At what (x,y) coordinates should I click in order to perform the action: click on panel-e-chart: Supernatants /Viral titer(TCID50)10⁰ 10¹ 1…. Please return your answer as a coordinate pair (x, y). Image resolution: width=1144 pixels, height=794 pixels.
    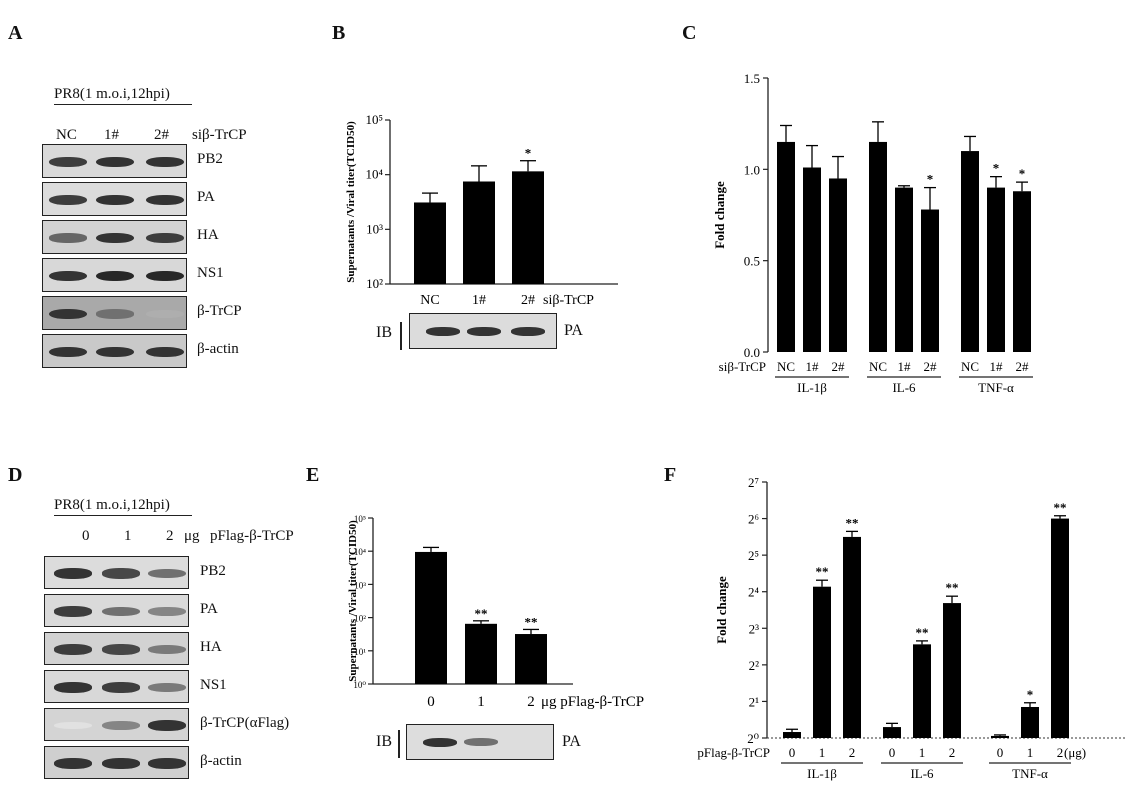
    Looking at the image, I should click on (495, 612).